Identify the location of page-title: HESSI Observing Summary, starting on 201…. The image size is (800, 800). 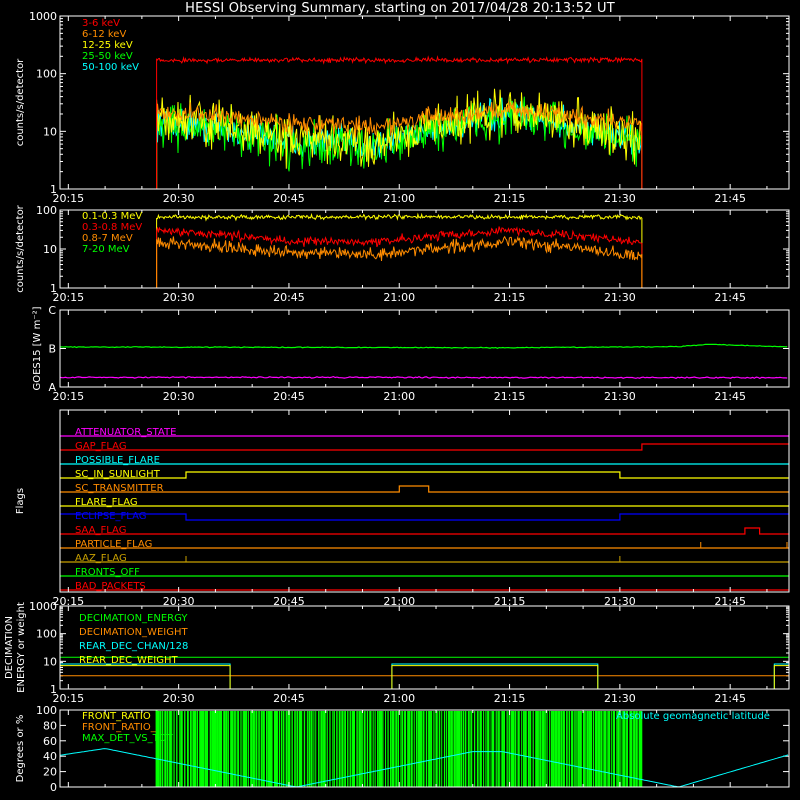
(400, 8).